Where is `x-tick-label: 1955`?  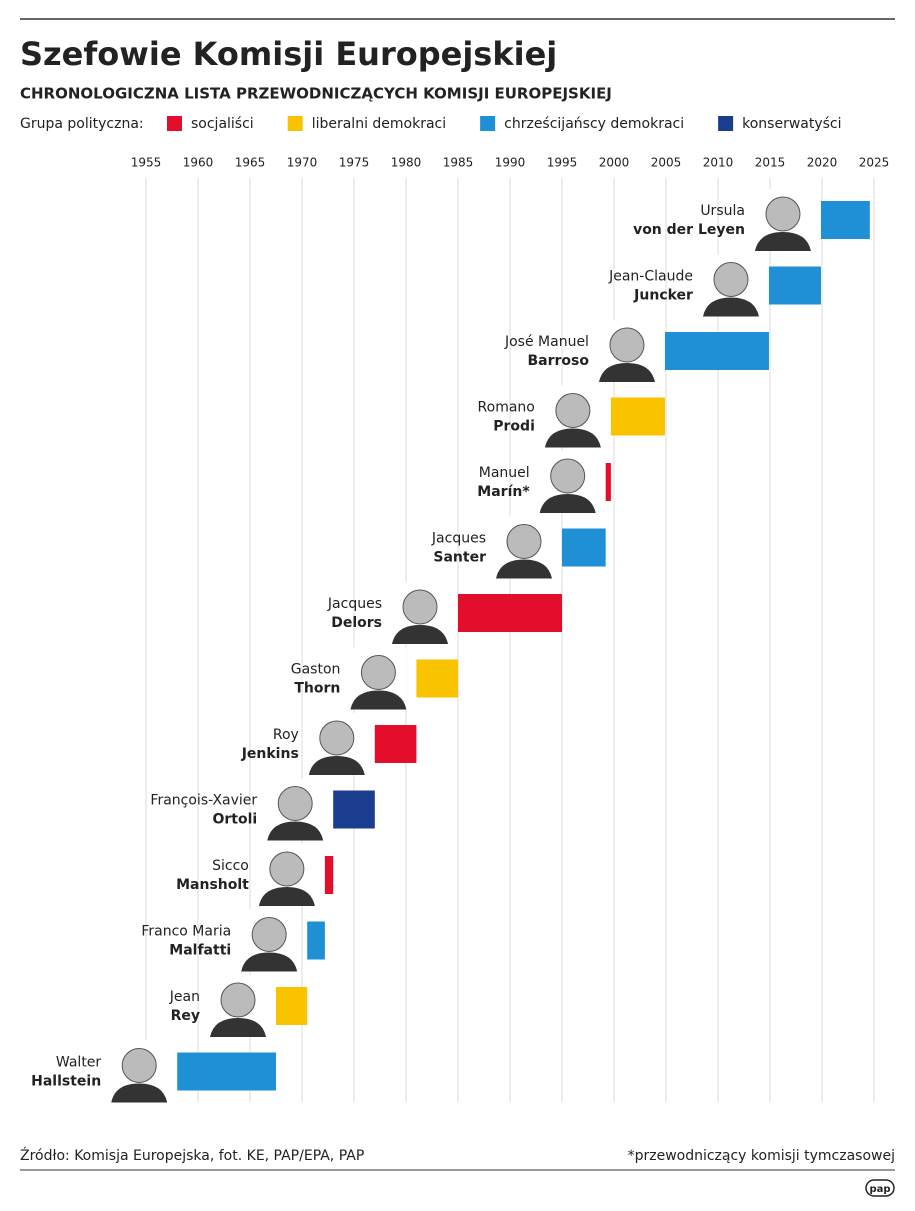 x-tick-label: 1955 is located at coordinates (146, 163).